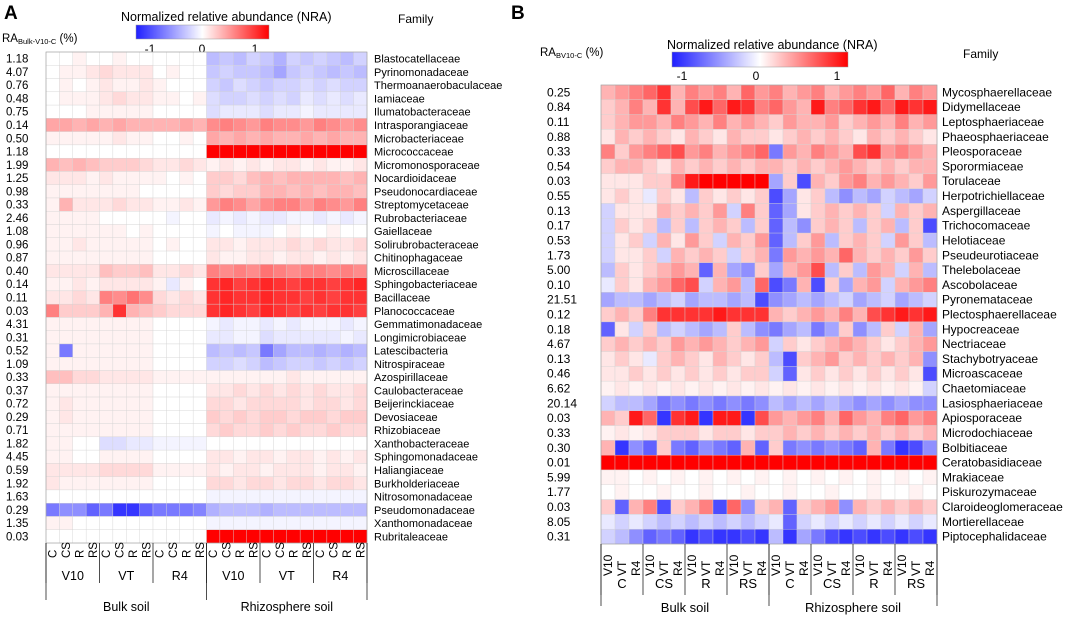 The width and height of the screenshot is (1065, 617). What do you see at coordinates (559, 374) in the screenshot?
I see `ra-value-label: 0.46` at bounding box center [559, 374].